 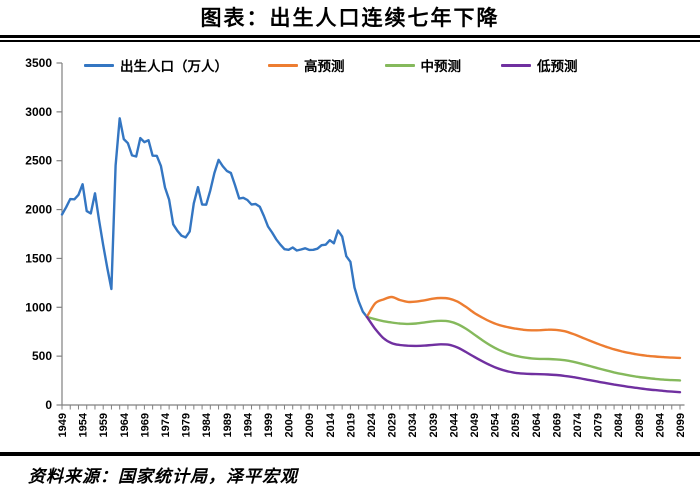 I want to click on y-tick-label: 1500, so click(x=38, y=258).